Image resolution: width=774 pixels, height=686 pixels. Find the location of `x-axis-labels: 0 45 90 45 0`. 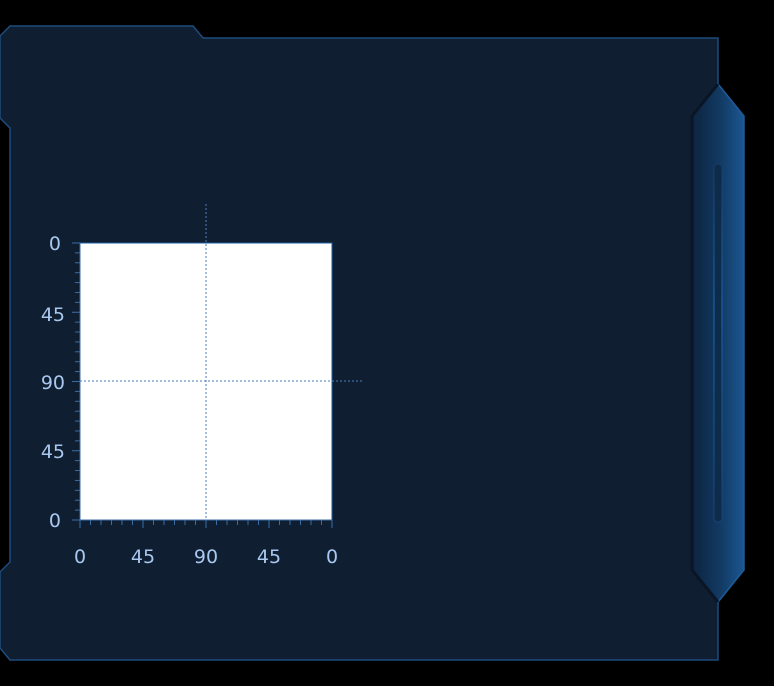

x-axis-labels: 0 45 90 45 0 is located at coordinates (206, 557).